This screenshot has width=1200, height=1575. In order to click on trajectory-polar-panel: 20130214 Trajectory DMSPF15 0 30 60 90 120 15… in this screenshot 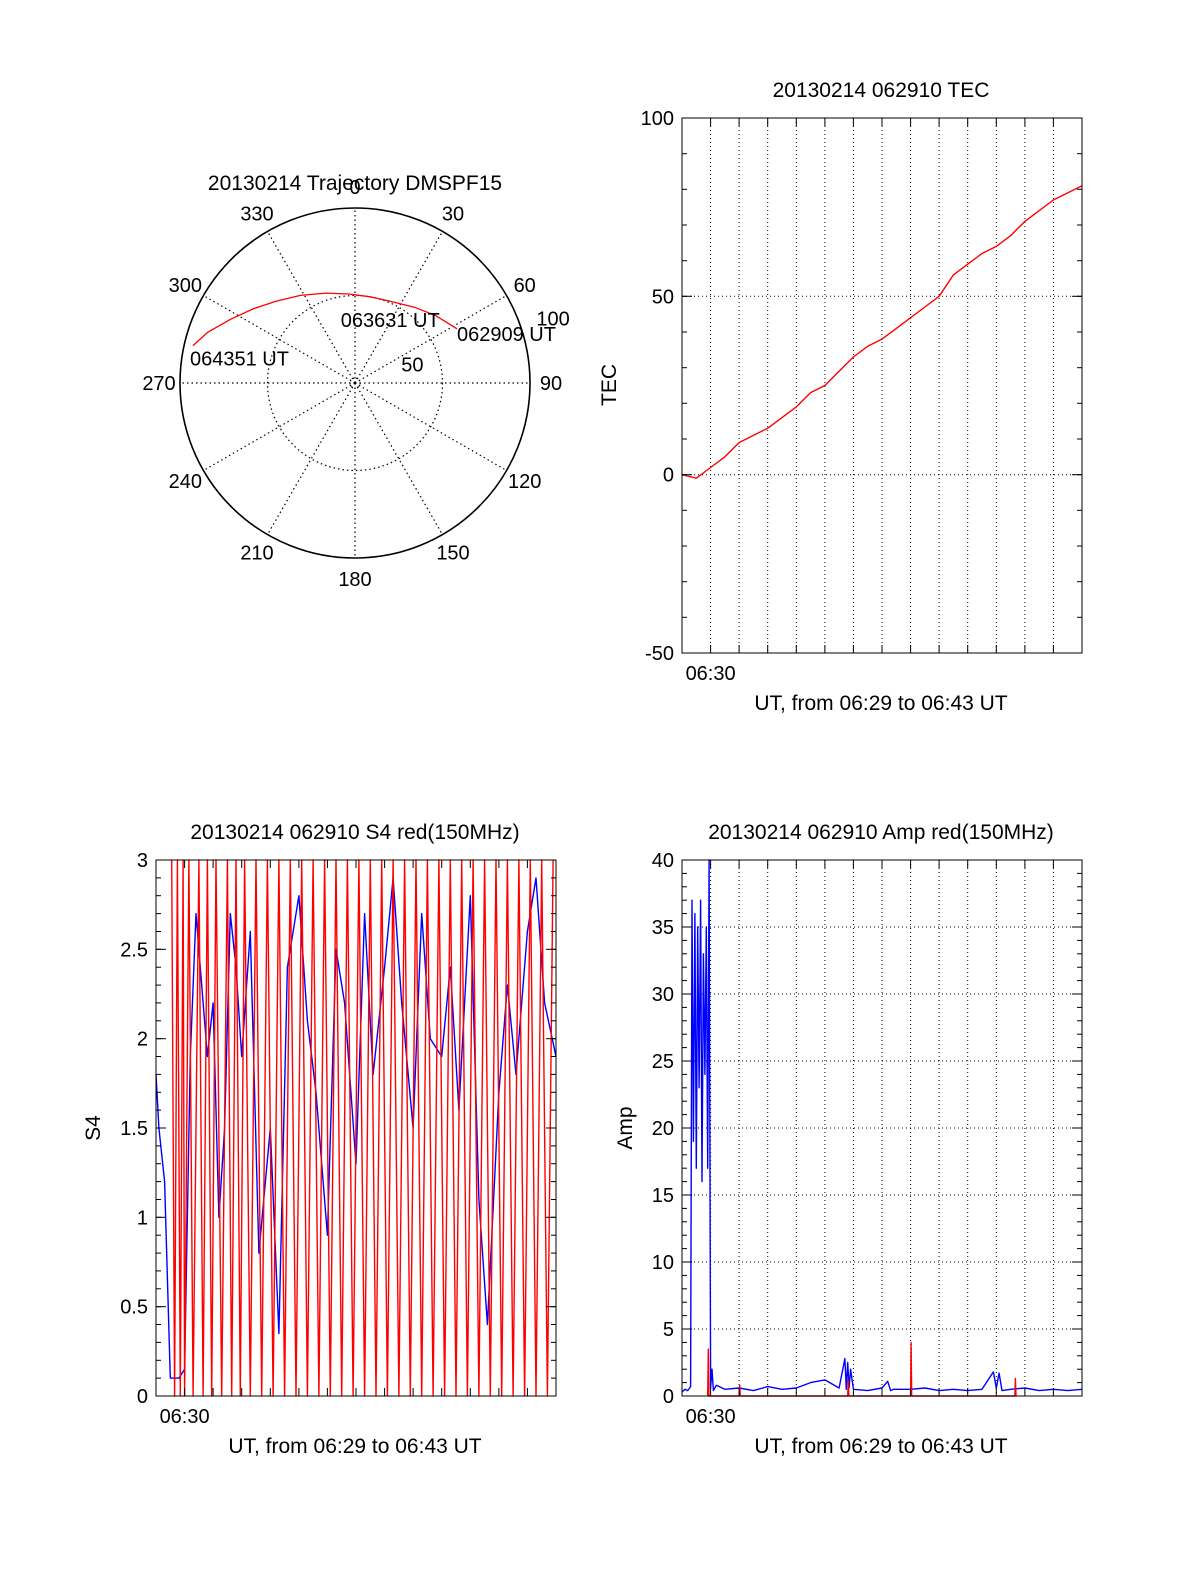, I will do `click(355, 381)`.